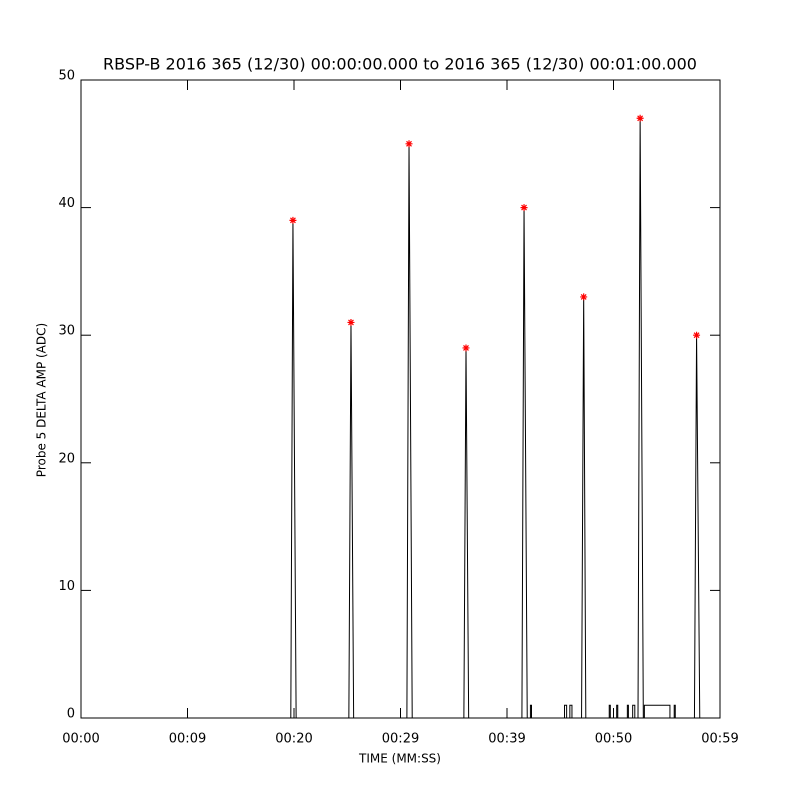 This screenshot has width=800, height=800. What do you see at coordinates (42, 400) in the screenshot?
I see `y-axis-label: Probe 5 DELTA AMP (ADC)` at bounding box center [42, 400].